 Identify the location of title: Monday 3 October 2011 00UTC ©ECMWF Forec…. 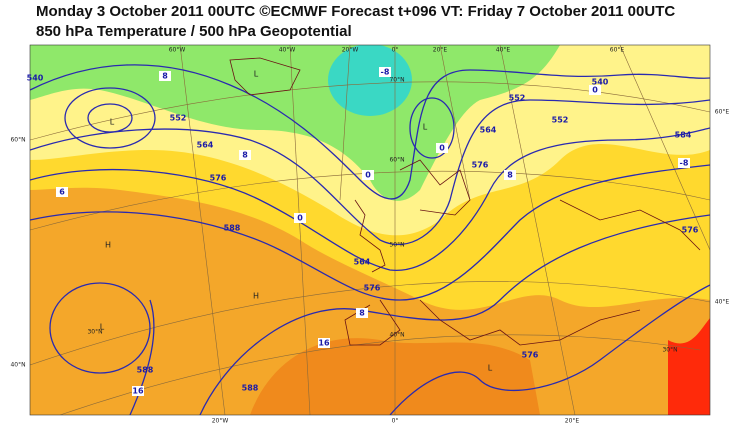
(356, 11).